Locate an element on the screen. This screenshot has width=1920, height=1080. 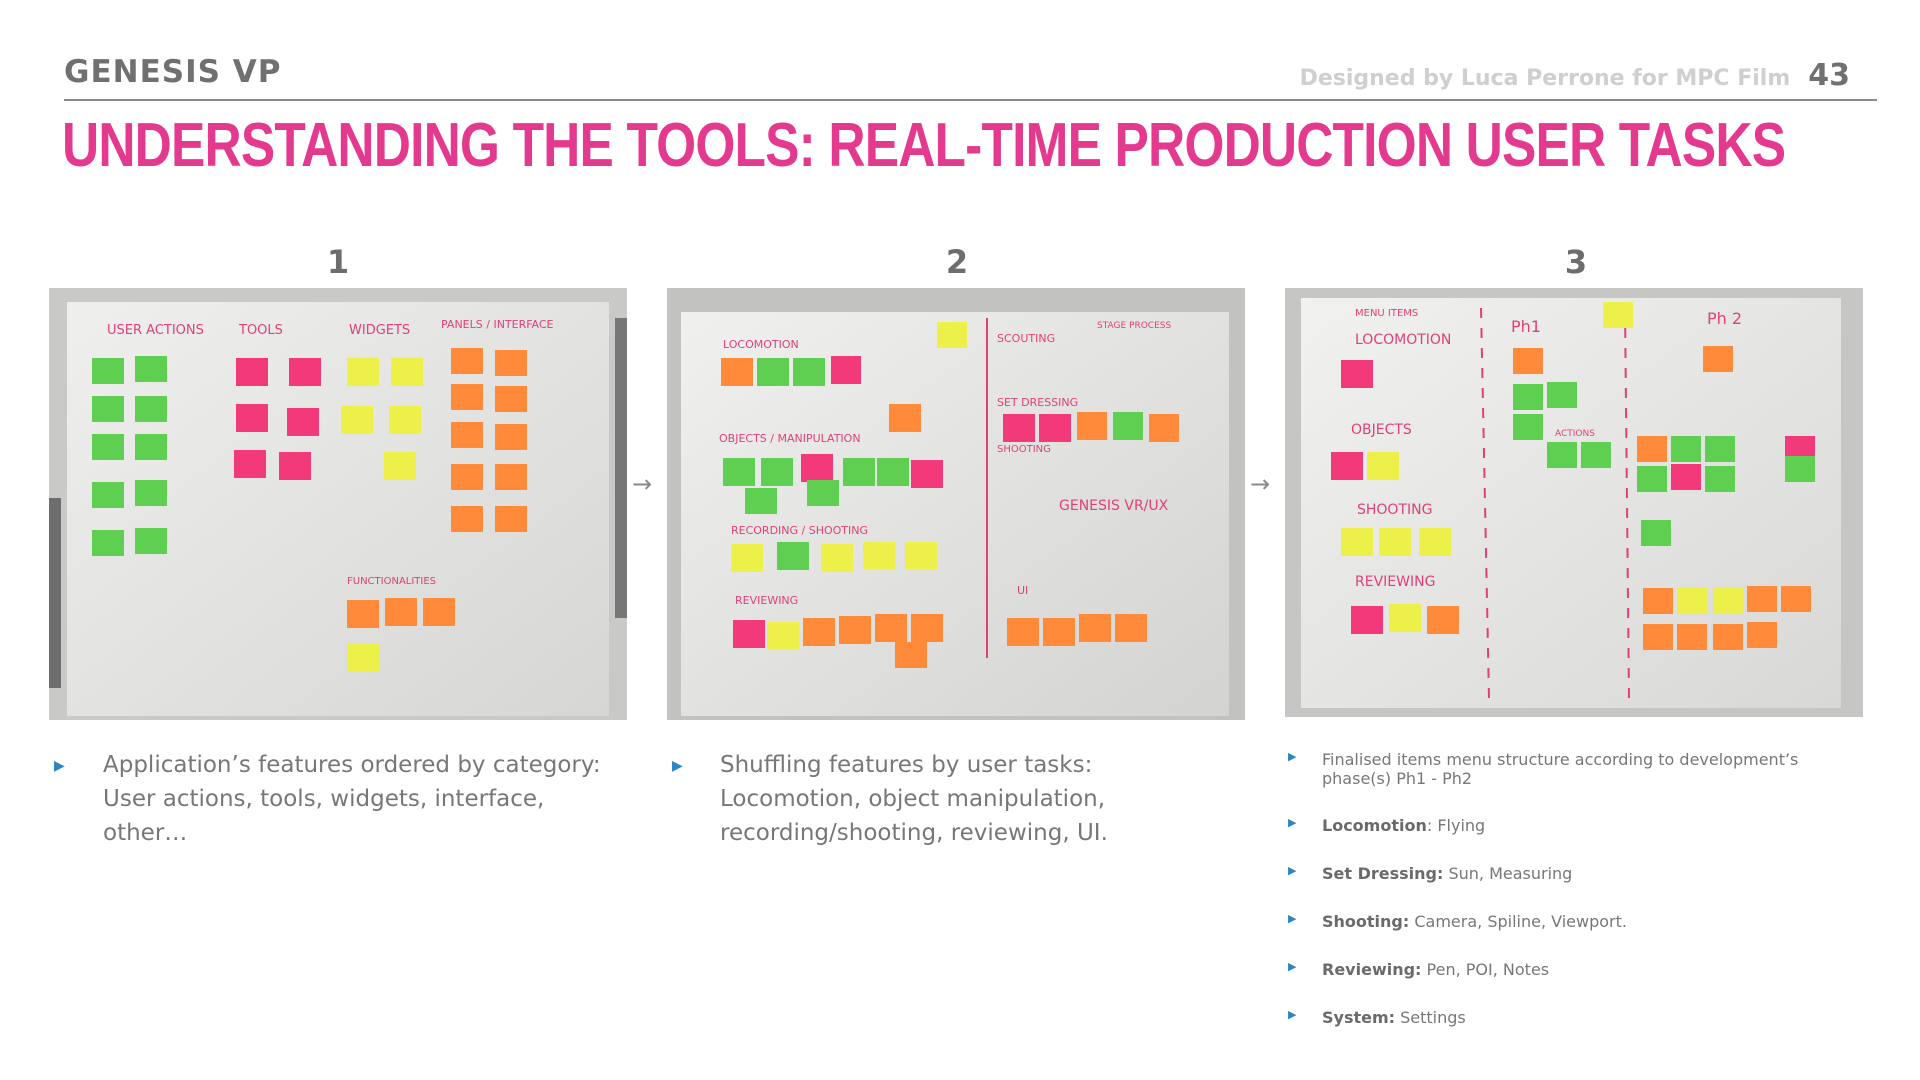
flow-arrow-2: → is located at coordinates (1260, 484).